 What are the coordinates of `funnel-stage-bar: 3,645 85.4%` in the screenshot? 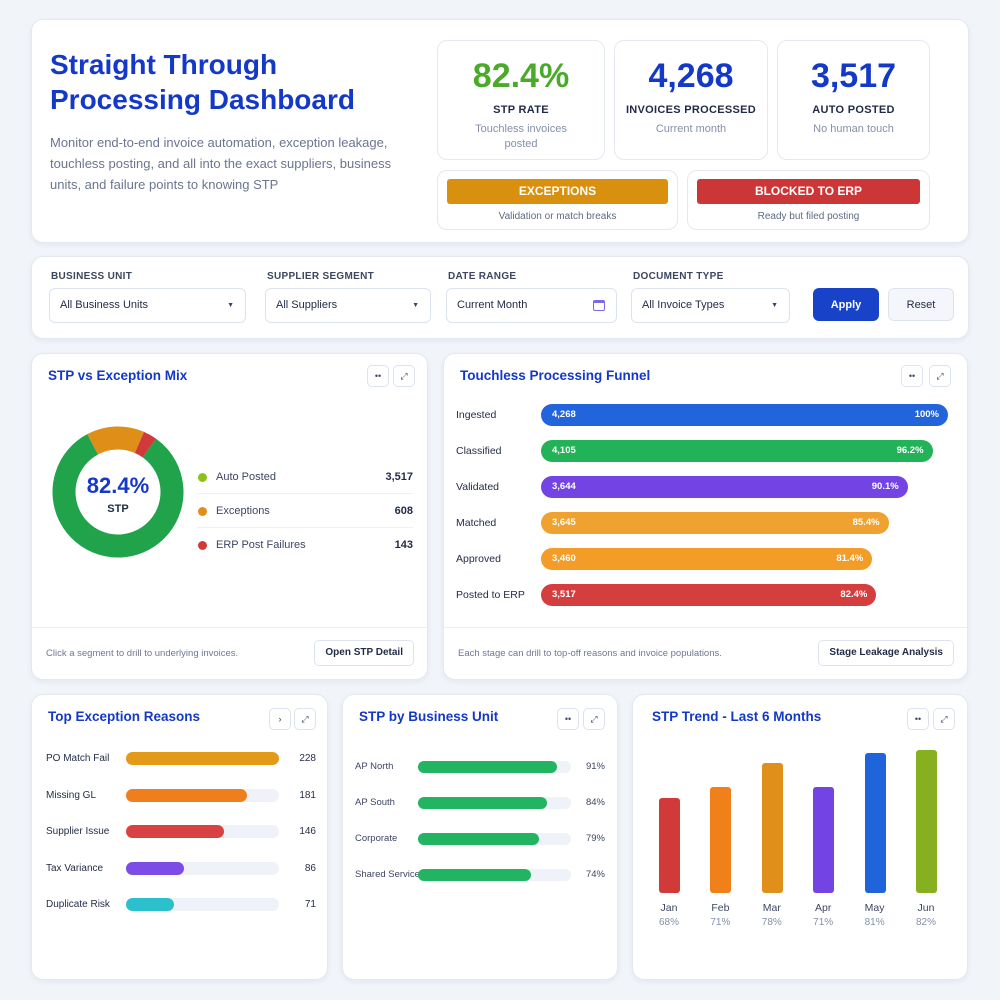 It's located at (715, 523).